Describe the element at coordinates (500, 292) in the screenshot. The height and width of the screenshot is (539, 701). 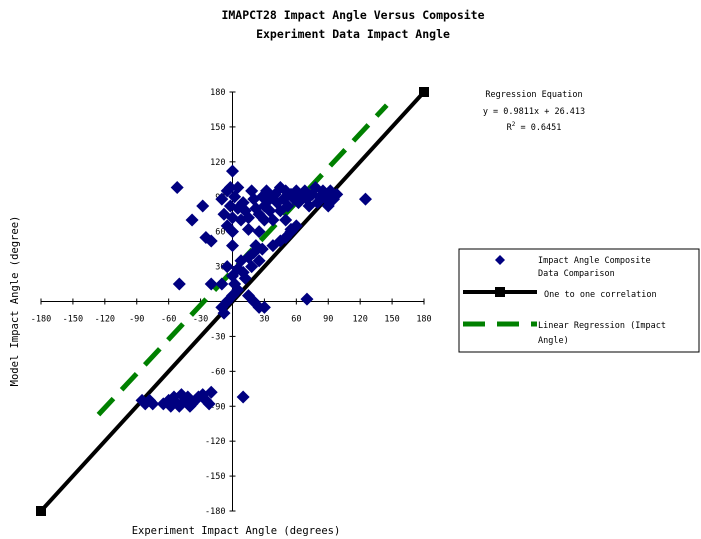
I see `legend-marker-one-to-one` at that location.